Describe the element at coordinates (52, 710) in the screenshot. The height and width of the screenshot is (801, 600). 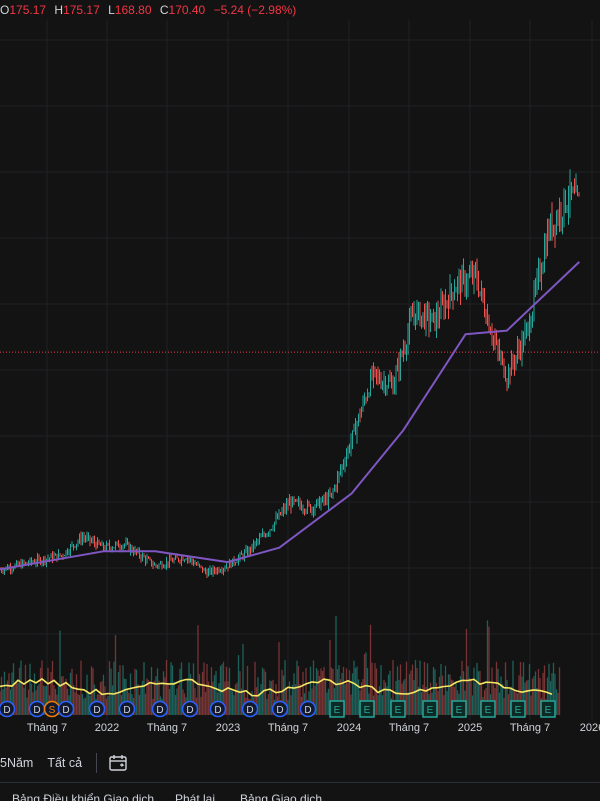
I see `event-marker-label: S` at that location.